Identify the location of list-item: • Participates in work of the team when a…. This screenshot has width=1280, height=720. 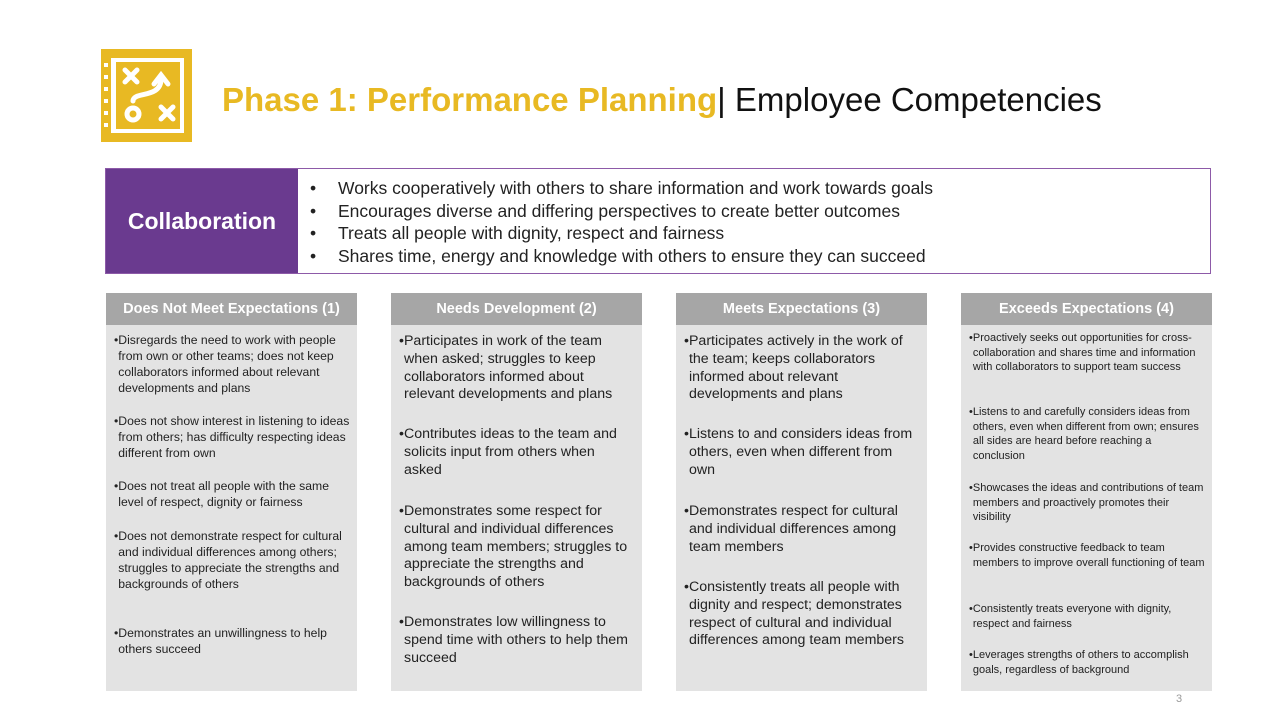
(517, 368).